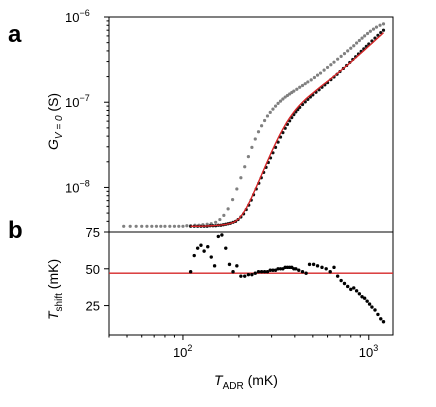 The height and width of the screenshot is (407, 436). Describe the element at coordinates (189, 348) in the screenshot. I see `tick-exponent: 2` at that location.